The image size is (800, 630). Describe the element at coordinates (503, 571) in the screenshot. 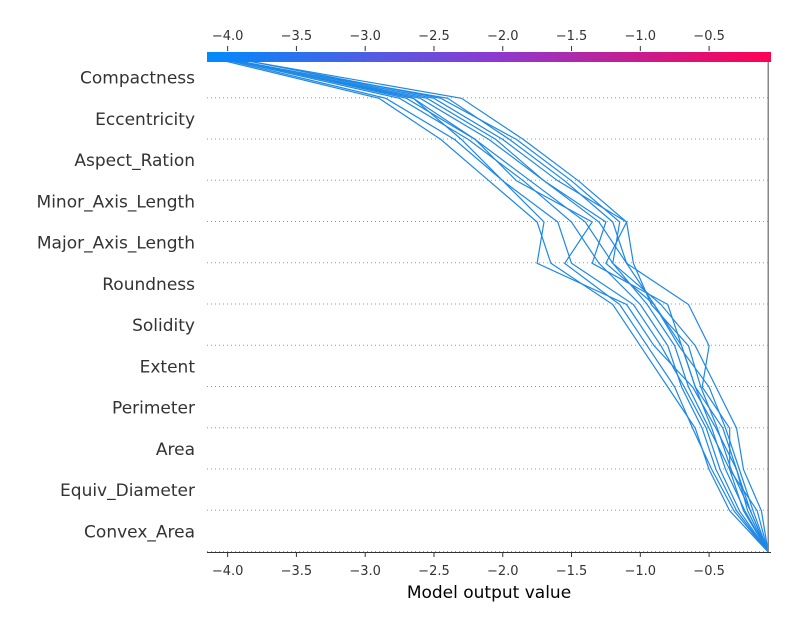

I see `x-tick-label: −2.0` at that location.